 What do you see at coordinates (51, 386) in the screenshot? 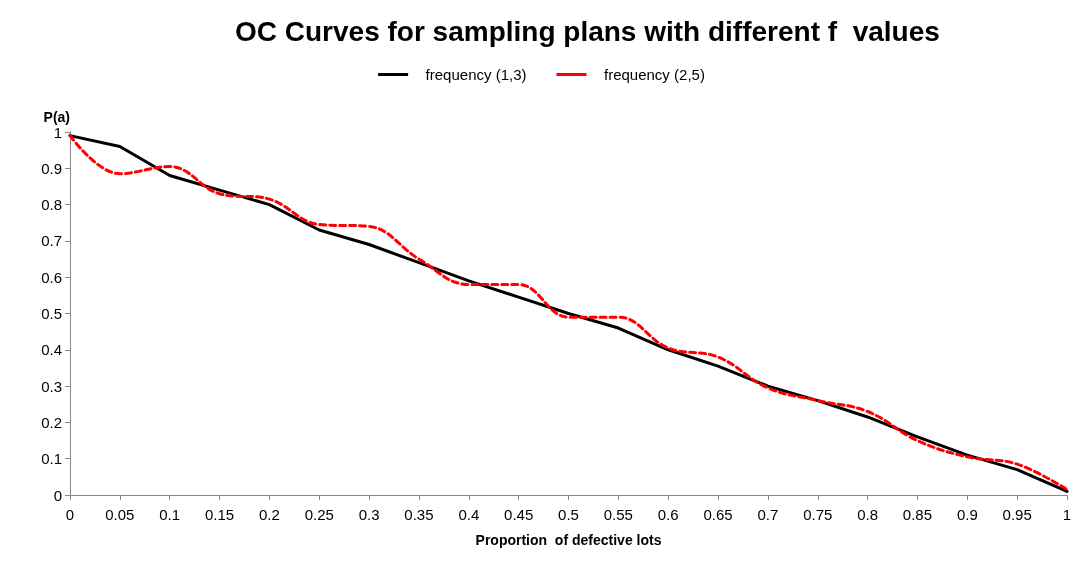
I see `y-tick-label: 0.3` at bounding box center [51, 386].